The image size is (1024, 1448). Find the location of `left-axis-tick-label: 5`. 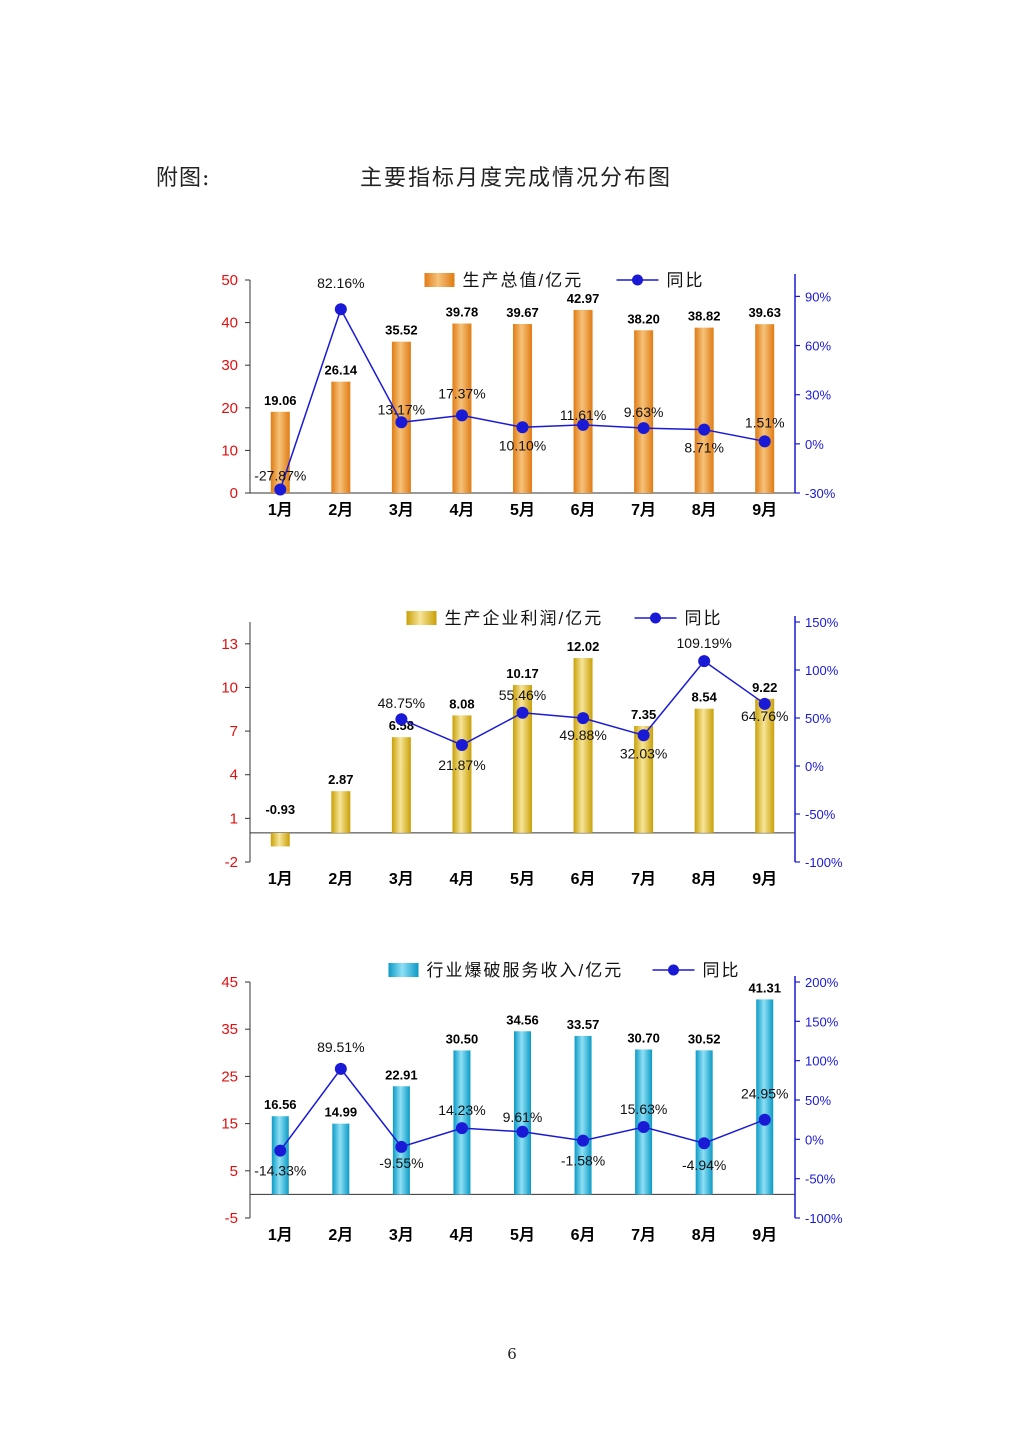

left-axis-tick-label: 5 is located at coordinates (234, 1171).